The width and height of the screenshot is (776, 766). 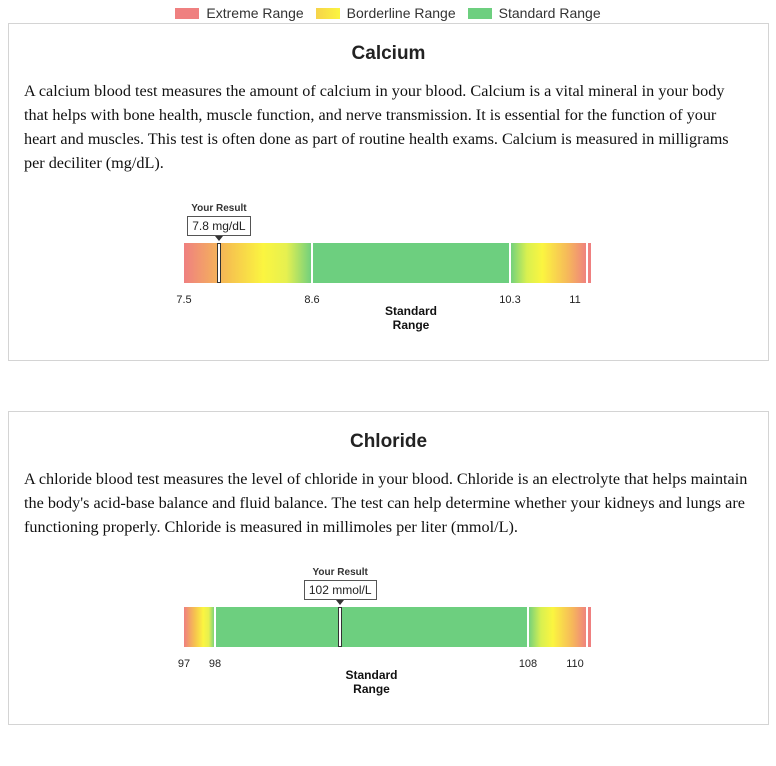 I want to click on chloride-standard-range-label: Standard Range, so click(x=372, y=682).